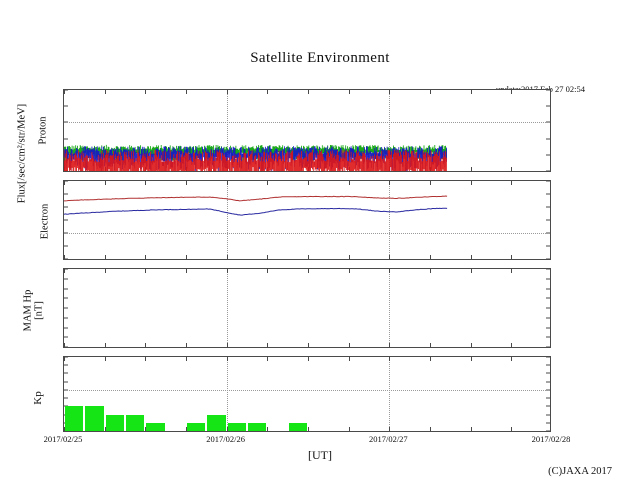 This screenshot has height=496, width=640. I want to click on kp-plot-area: 9876543210, so click(307, 394).